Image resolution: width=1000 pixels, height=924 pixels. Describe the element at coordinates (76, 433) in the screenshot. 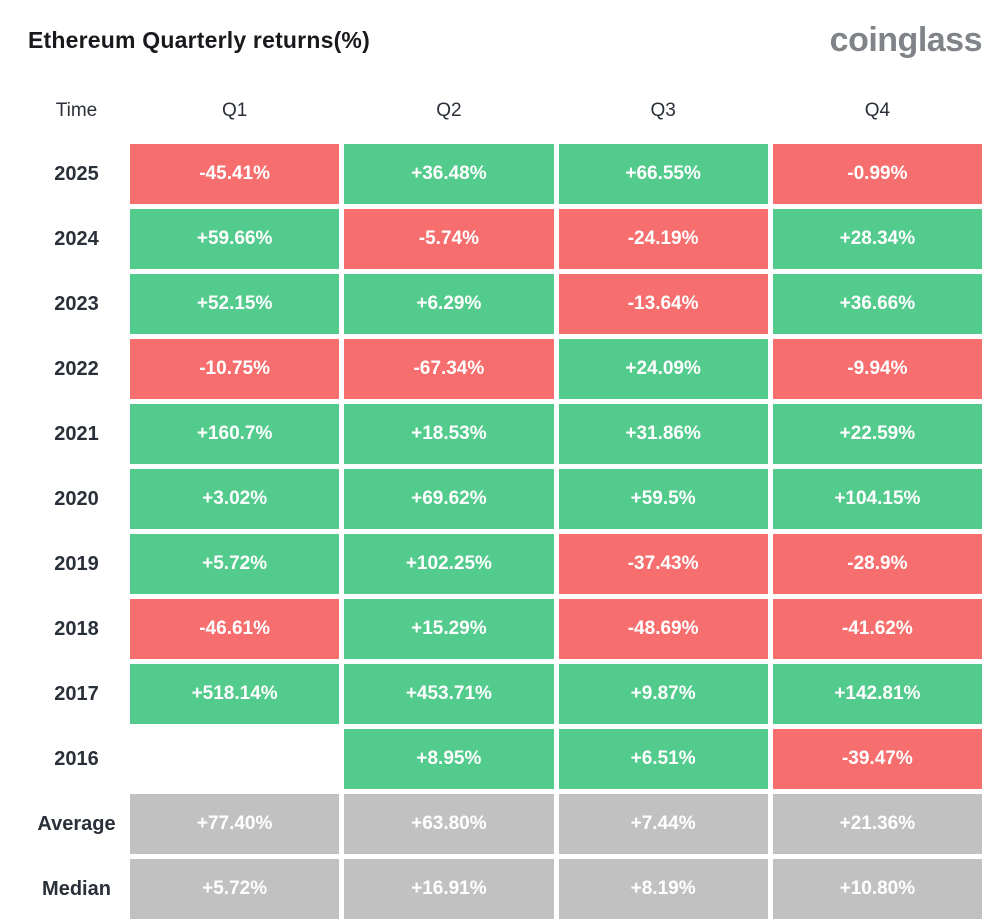

I see `row-label: 2021` at that location.